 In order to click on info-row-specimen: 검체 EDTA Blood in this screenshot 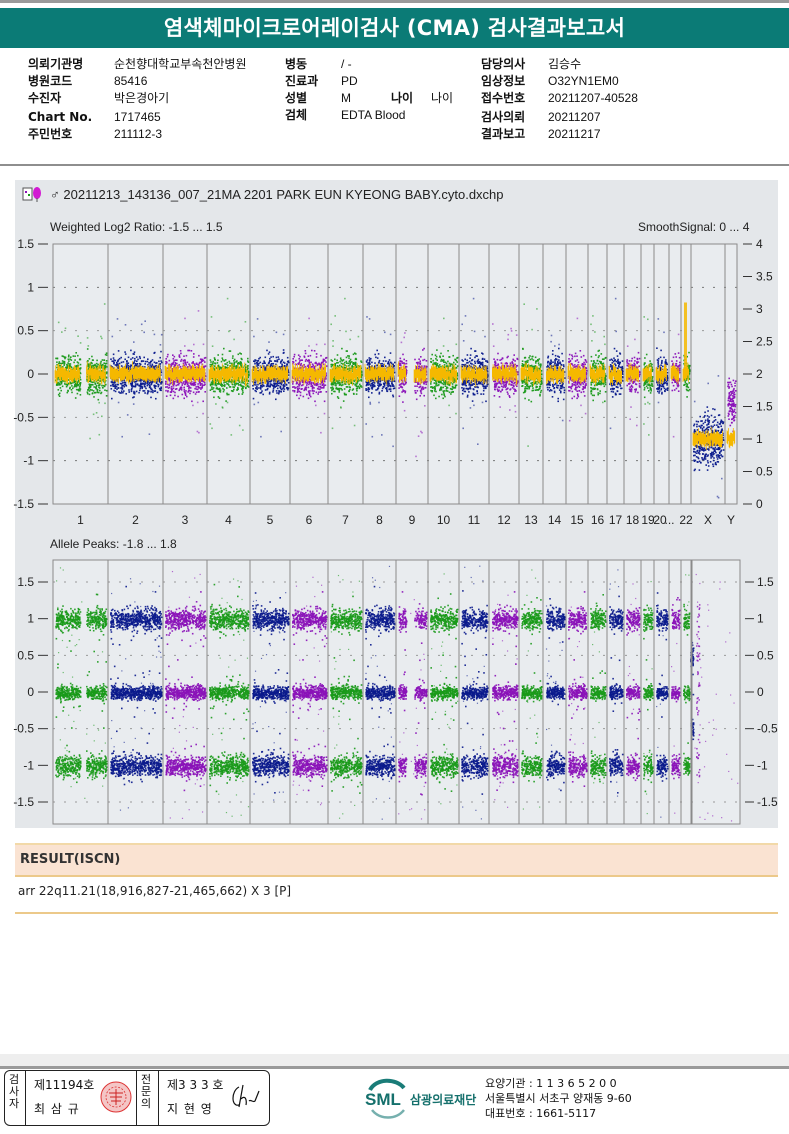, I will do `click(369, 115)`.